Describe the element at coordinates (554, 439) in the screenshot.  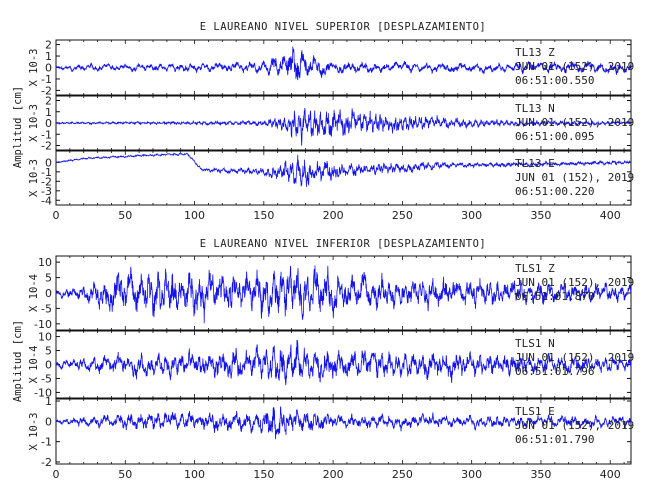
I see `start-time-label: 06:51:01.790` at that location.